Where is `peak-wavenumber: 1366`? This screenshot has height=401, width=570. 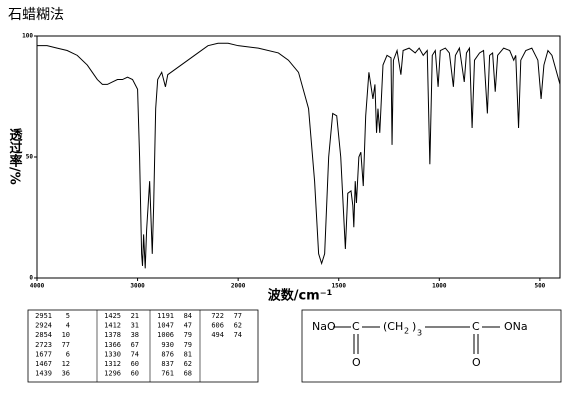 peak-wavenumber: 1366 is located at coordinates (112, 345).